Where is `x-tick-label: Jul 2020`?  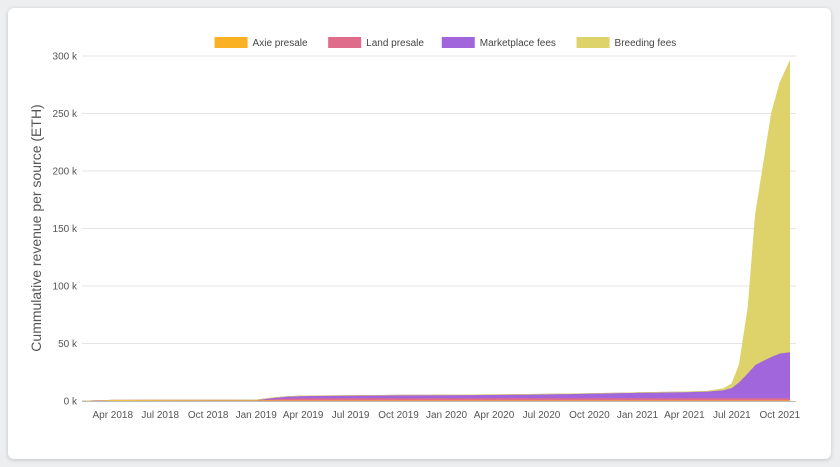 x-tick-label: Jul 2020 is located at coordinates (542, 415).